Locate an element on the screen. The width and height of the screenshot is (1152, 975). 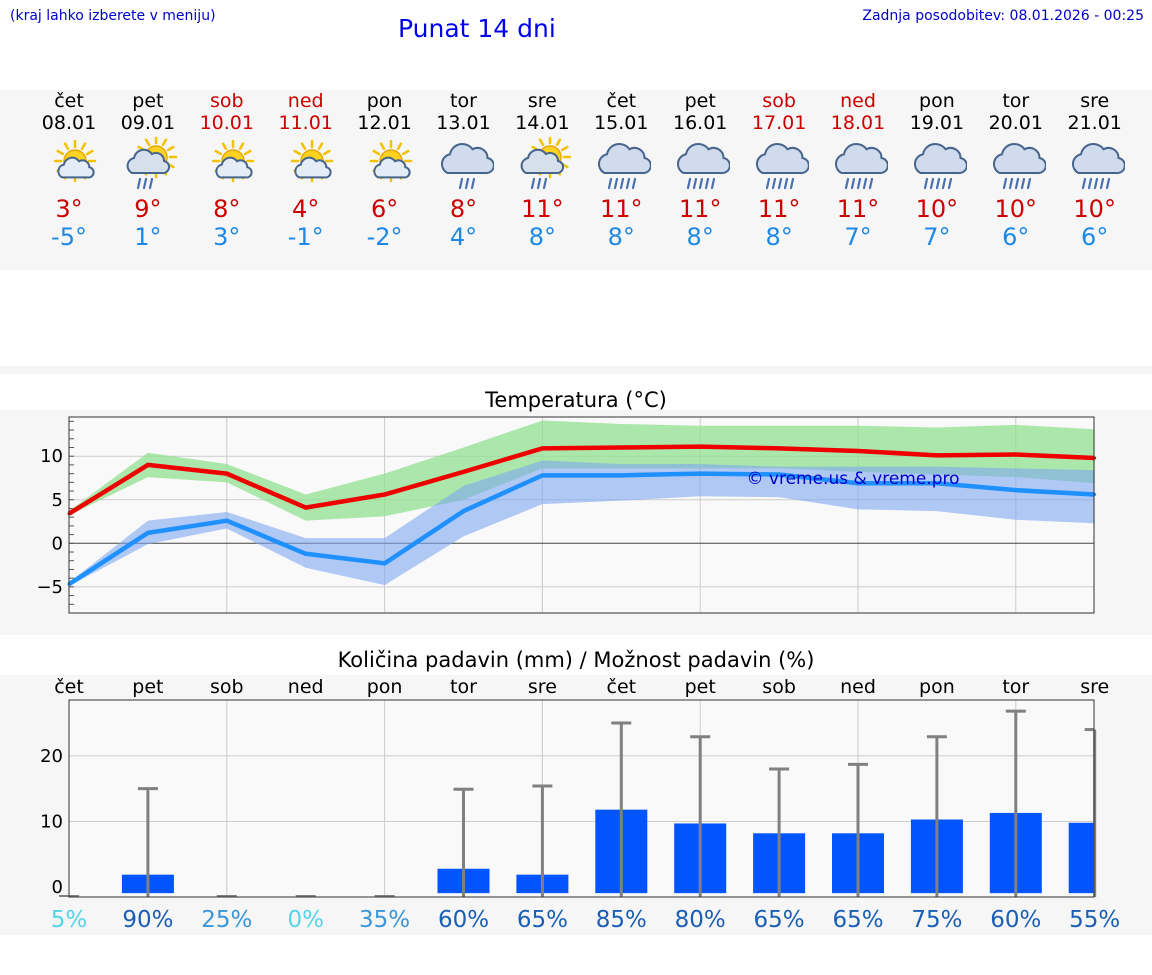
x-day-label: pet is located at coordinates (147, 687).